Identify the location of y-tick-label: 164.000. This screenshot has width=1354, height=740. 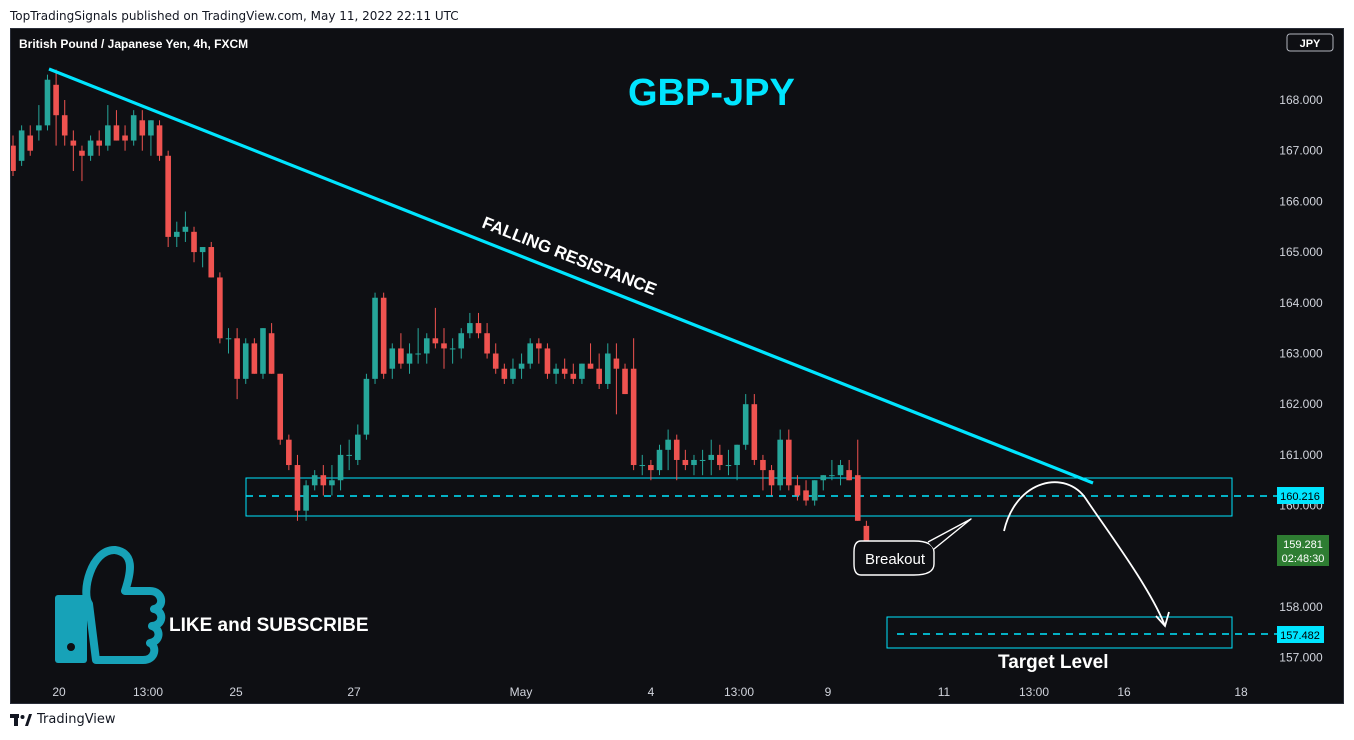
(1301, 303).